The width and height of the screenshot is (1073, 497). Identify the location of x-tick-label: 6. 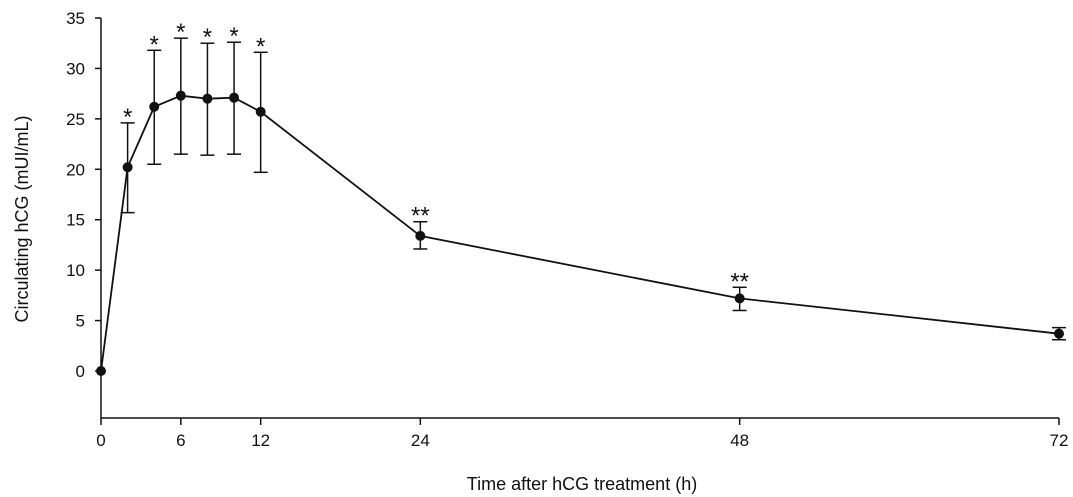
(180, 440).